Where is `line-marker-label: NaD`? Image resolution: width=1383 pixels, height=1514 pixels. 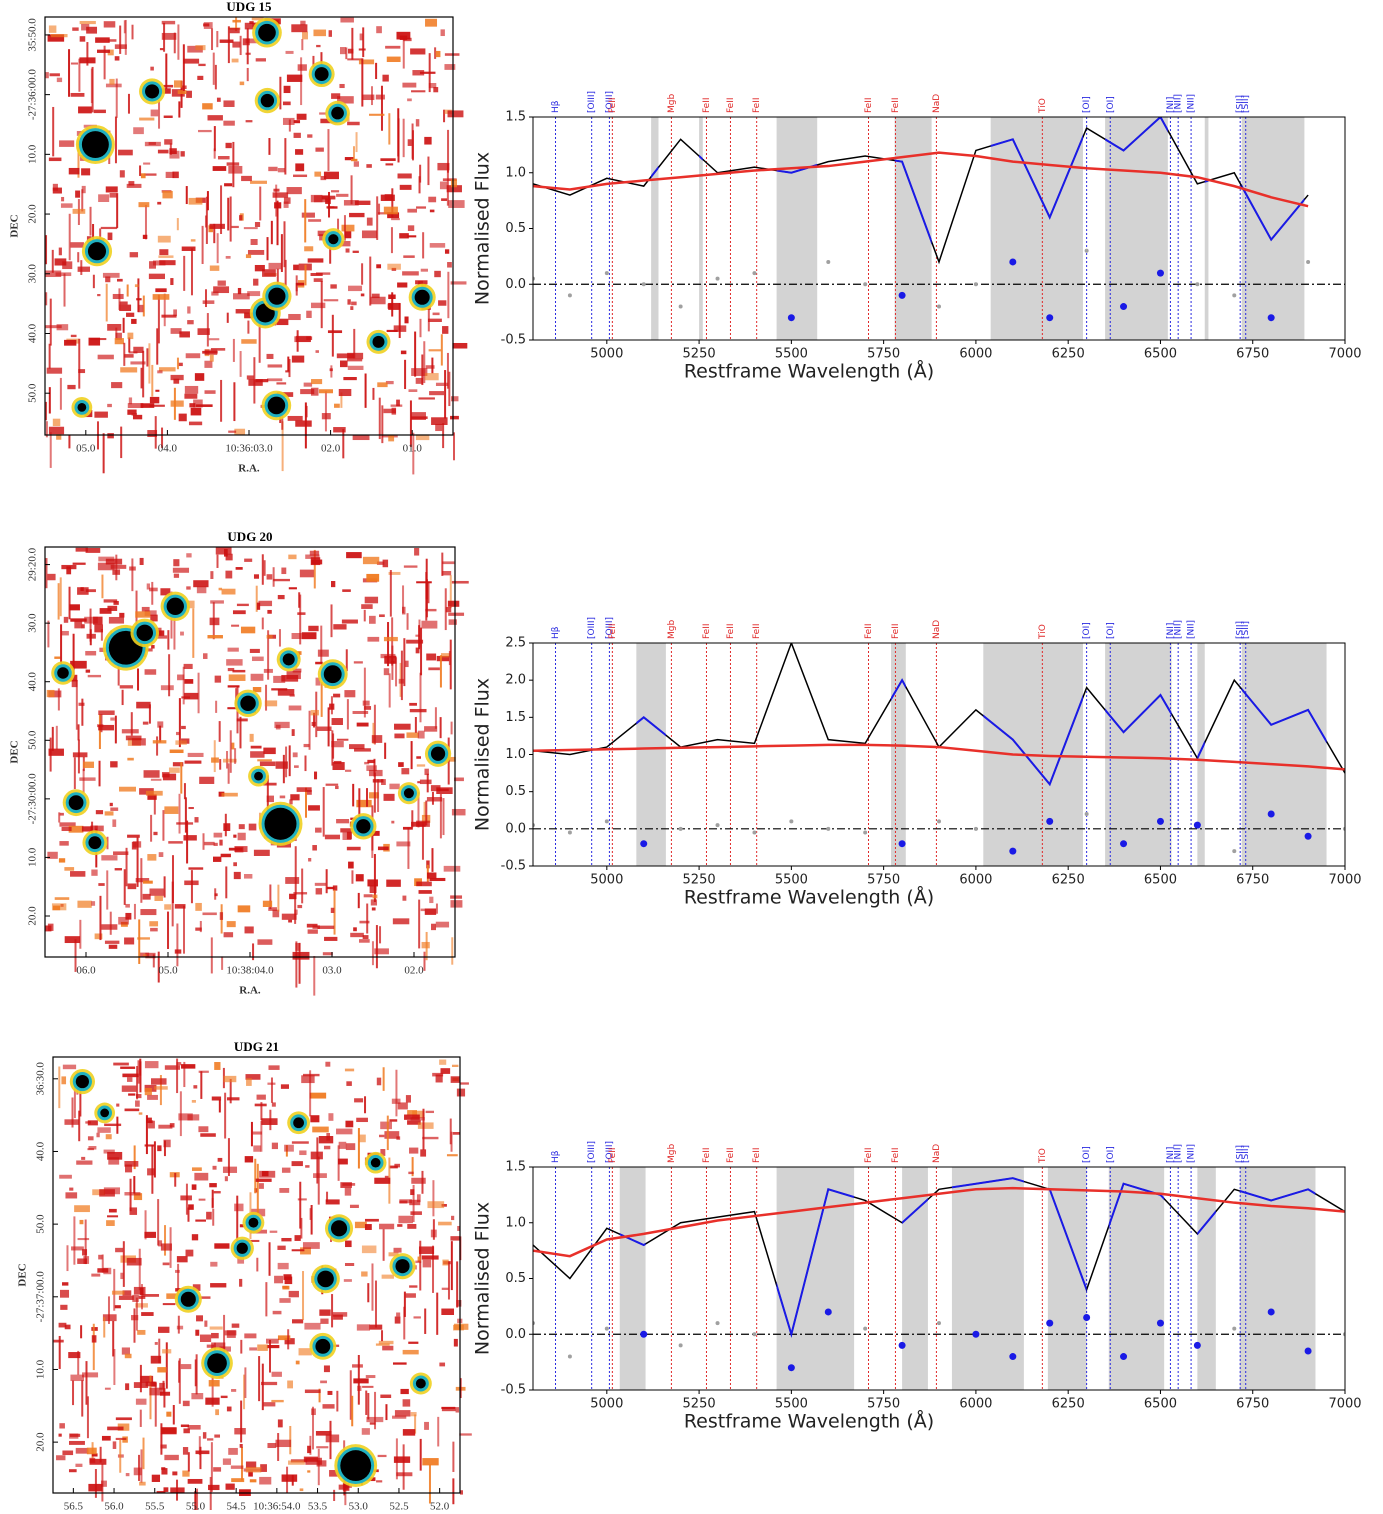 line-marker-label: NaD is located at coordinates (937, 1153).